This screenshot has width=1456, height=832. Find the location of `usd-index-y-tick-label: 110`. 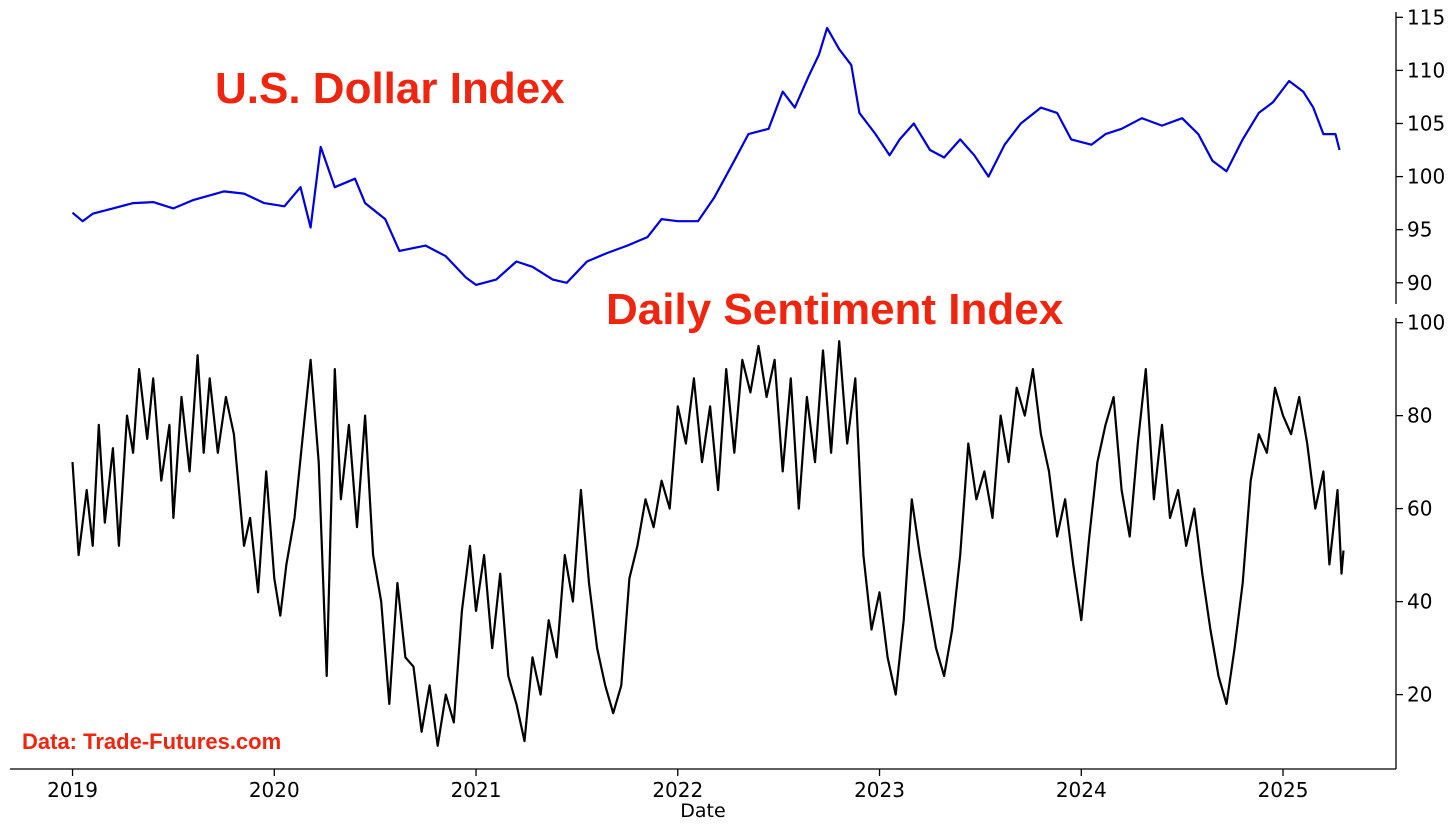

usd-index-y-tick-label: 110 is located at coordinates (1426, 70).